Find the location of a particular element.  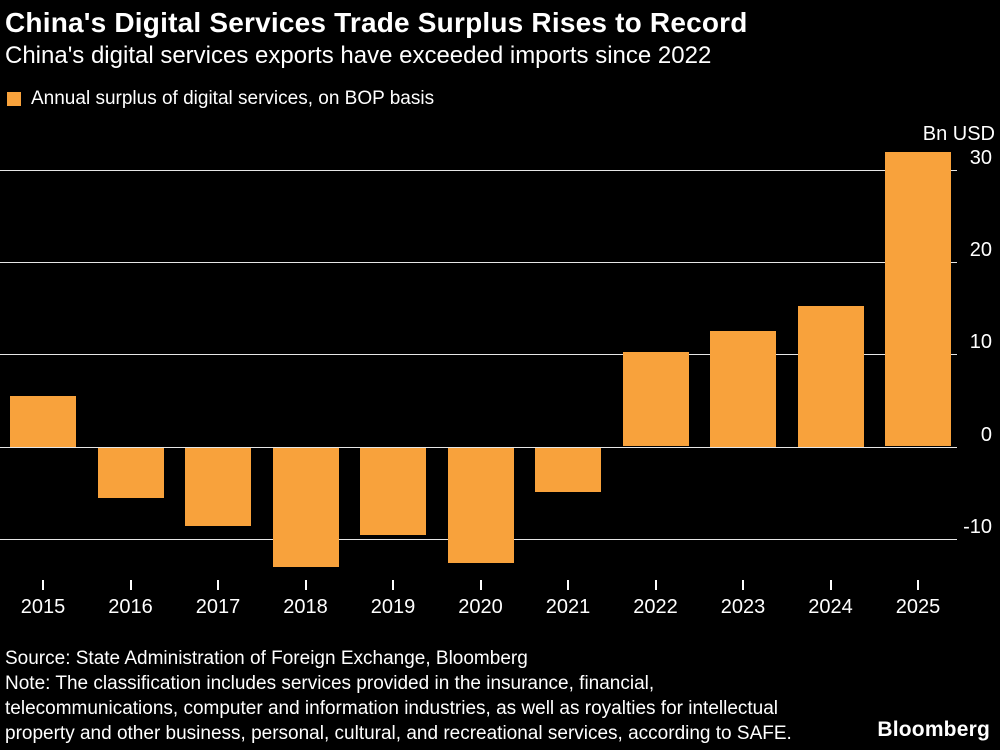

y-tick-label-20: 20 is located at coordinates (980, 250).